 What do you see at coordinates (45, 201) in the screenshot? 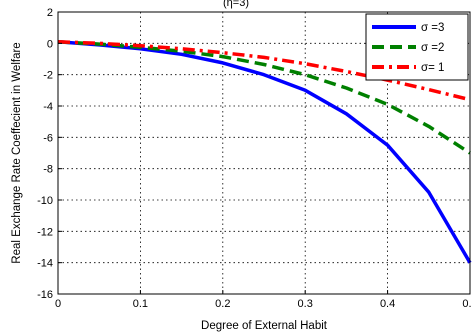
I see `y-tick-label: -10` at bounding box center [45, 201].